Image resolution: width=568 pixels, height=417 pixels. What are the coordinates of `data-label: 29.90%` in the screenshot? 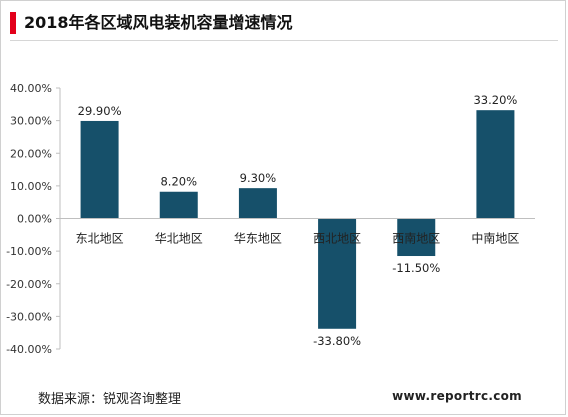 It's located at (100, 111).